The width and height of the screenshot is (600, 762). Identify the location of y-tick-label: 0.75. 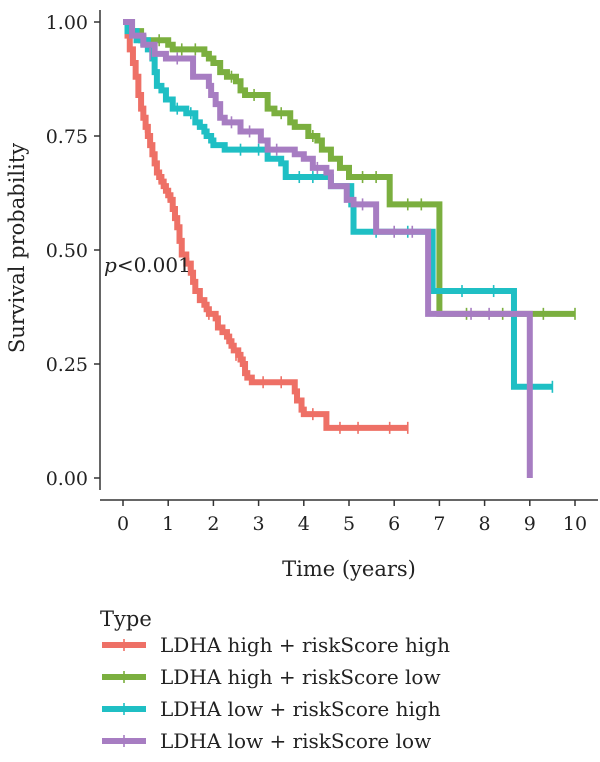
(67, 137).